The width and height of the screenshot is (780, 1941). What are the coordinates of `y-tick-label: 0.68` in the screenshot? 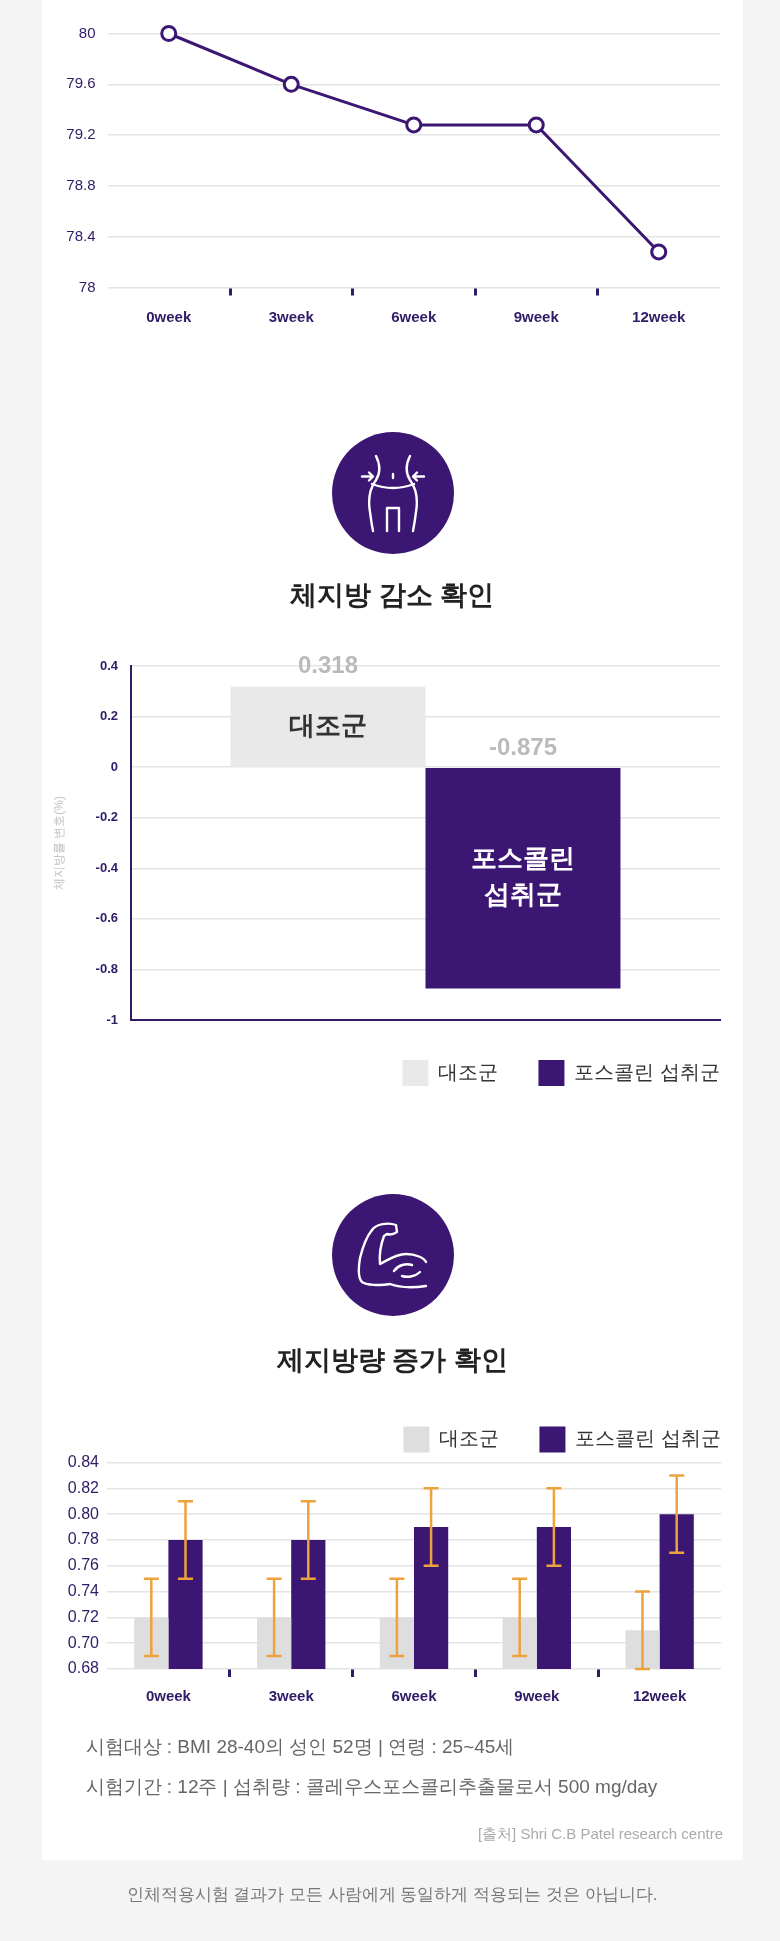 It's located at (83, 1668).